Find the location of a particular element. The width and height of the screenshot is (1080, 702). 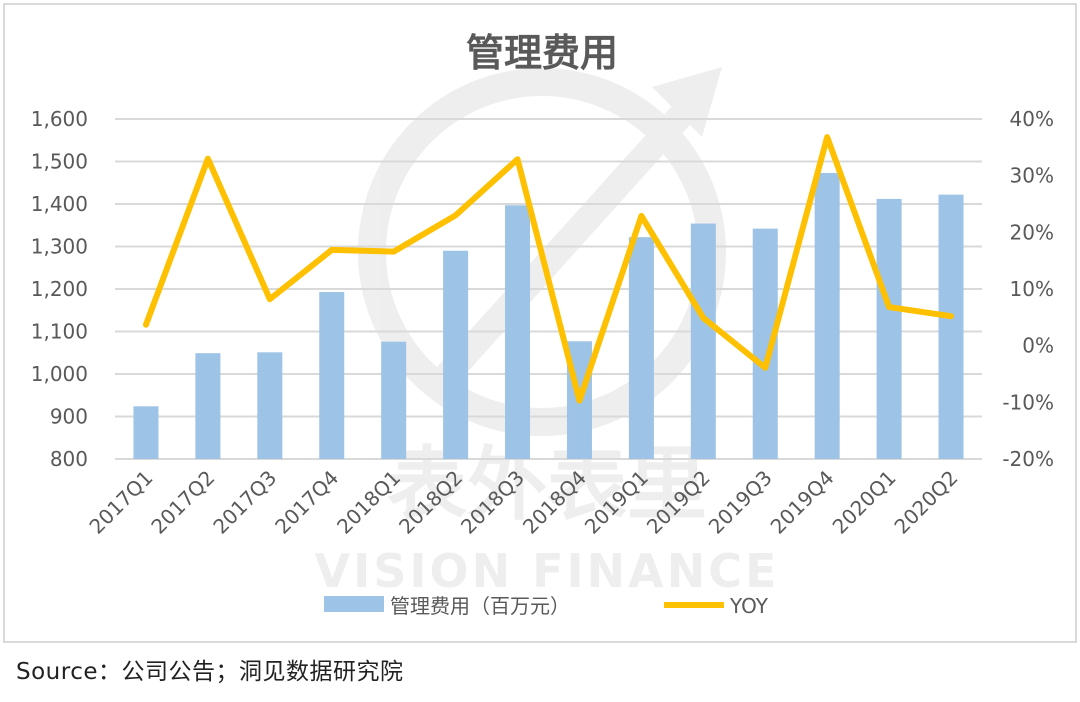

source-note: Source：公司公告；洞见数据研究院 is located at coordinates (210, 672).